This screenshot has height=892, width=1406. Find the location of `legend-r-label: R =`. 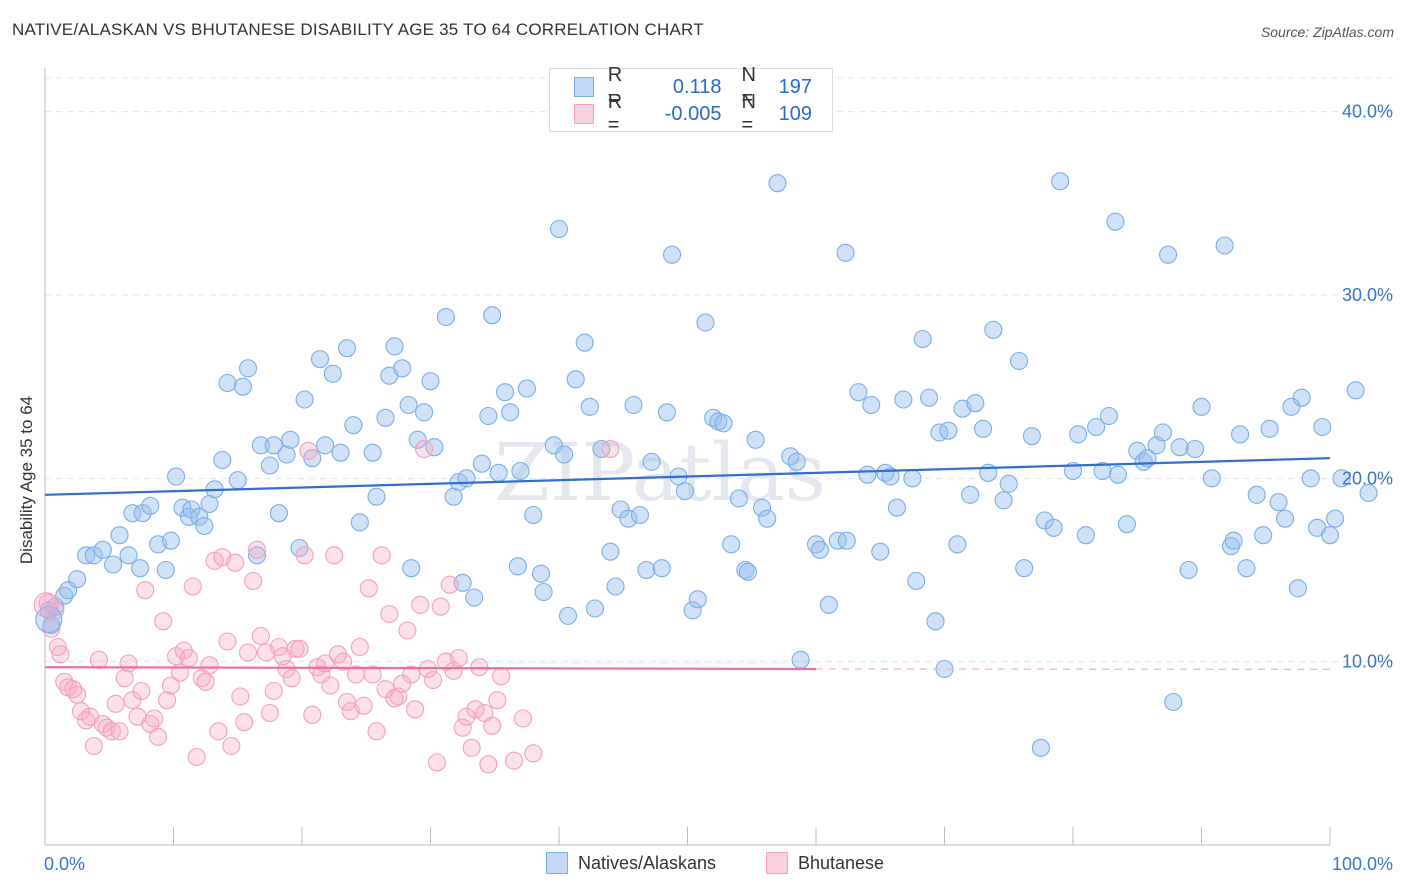

legend-r-label: R = is located at coordinates (615, 86).